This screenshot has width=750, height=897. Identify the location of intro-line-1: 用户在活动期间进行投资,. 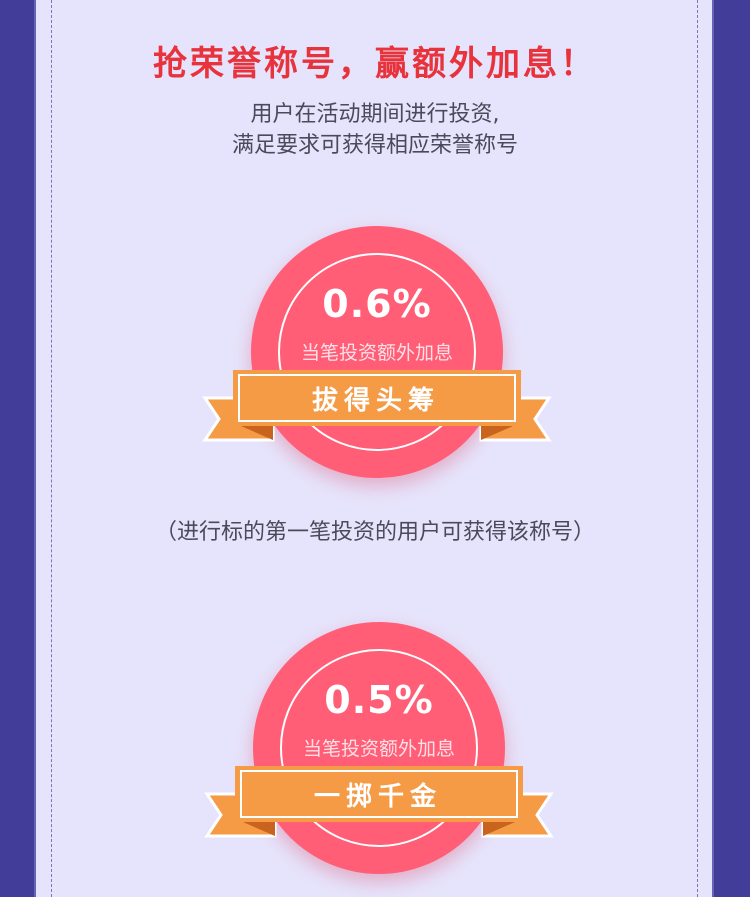
(375, 114).